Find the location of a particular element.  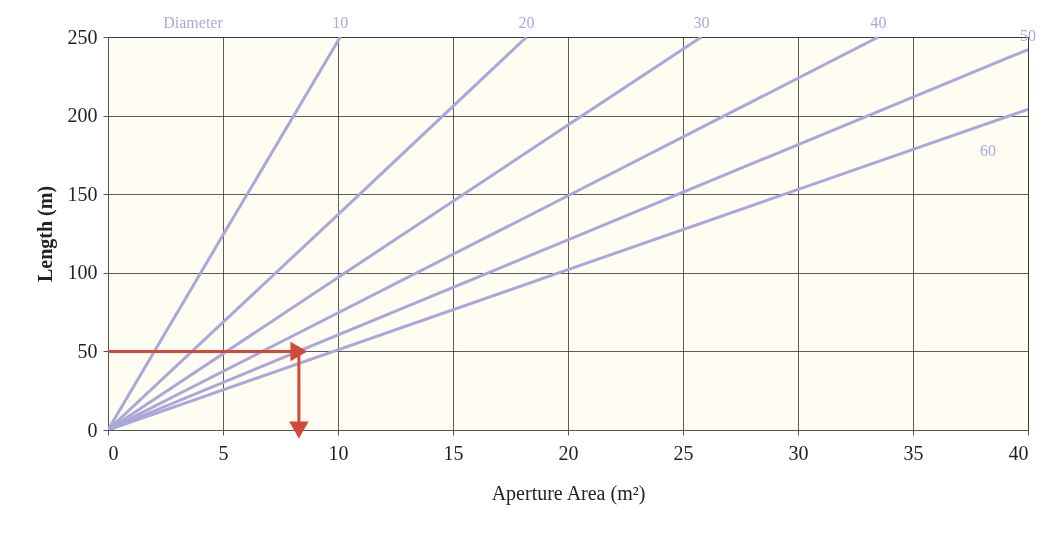

x-tick-label: 30 is located at coordinates (798, 452).